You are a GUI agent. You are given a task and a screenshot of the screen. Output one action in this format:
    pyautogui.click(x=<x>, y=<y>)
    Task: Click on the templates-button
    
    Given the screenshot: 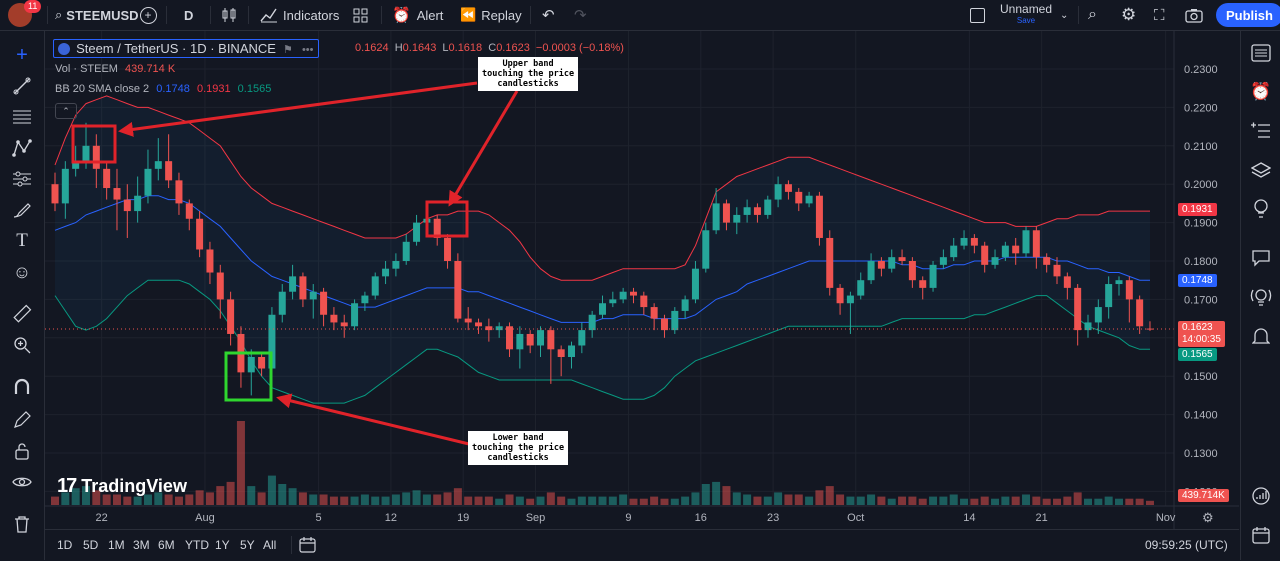 What is the action you would take?
    pyautogui.click(x=360, y=15)
    